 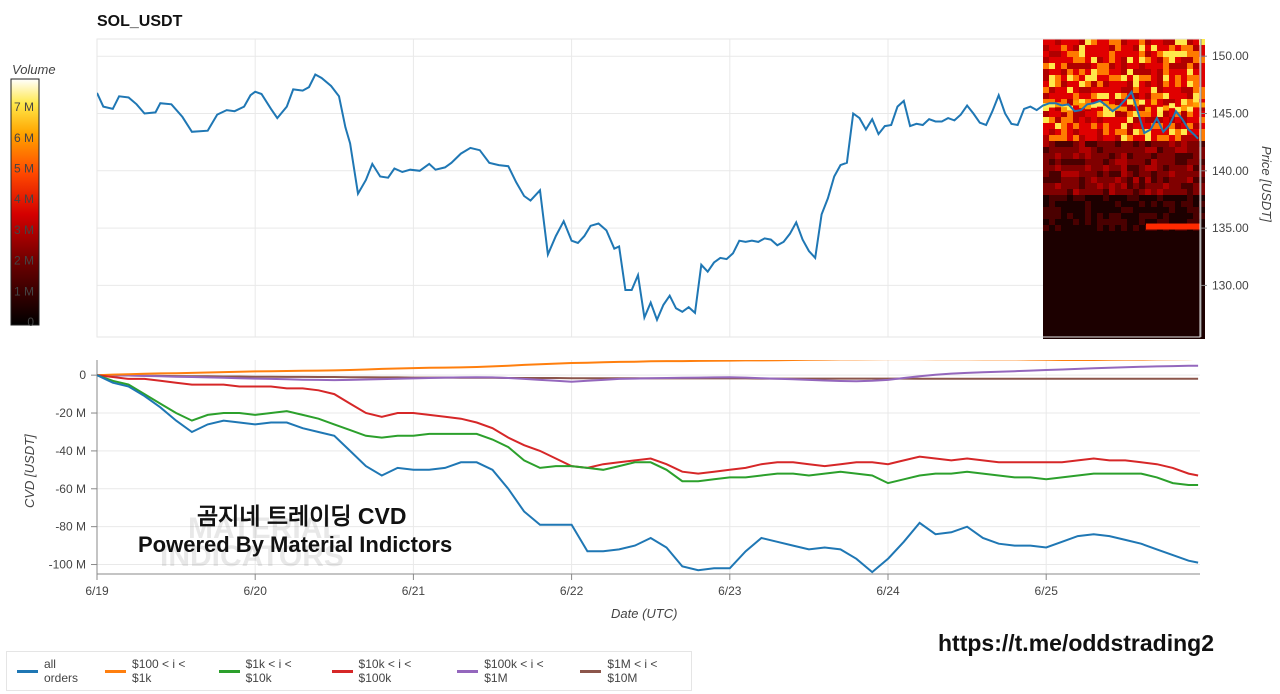 I want to click on legend-item: $1k < i < $10k, so click(x=268, y=671).